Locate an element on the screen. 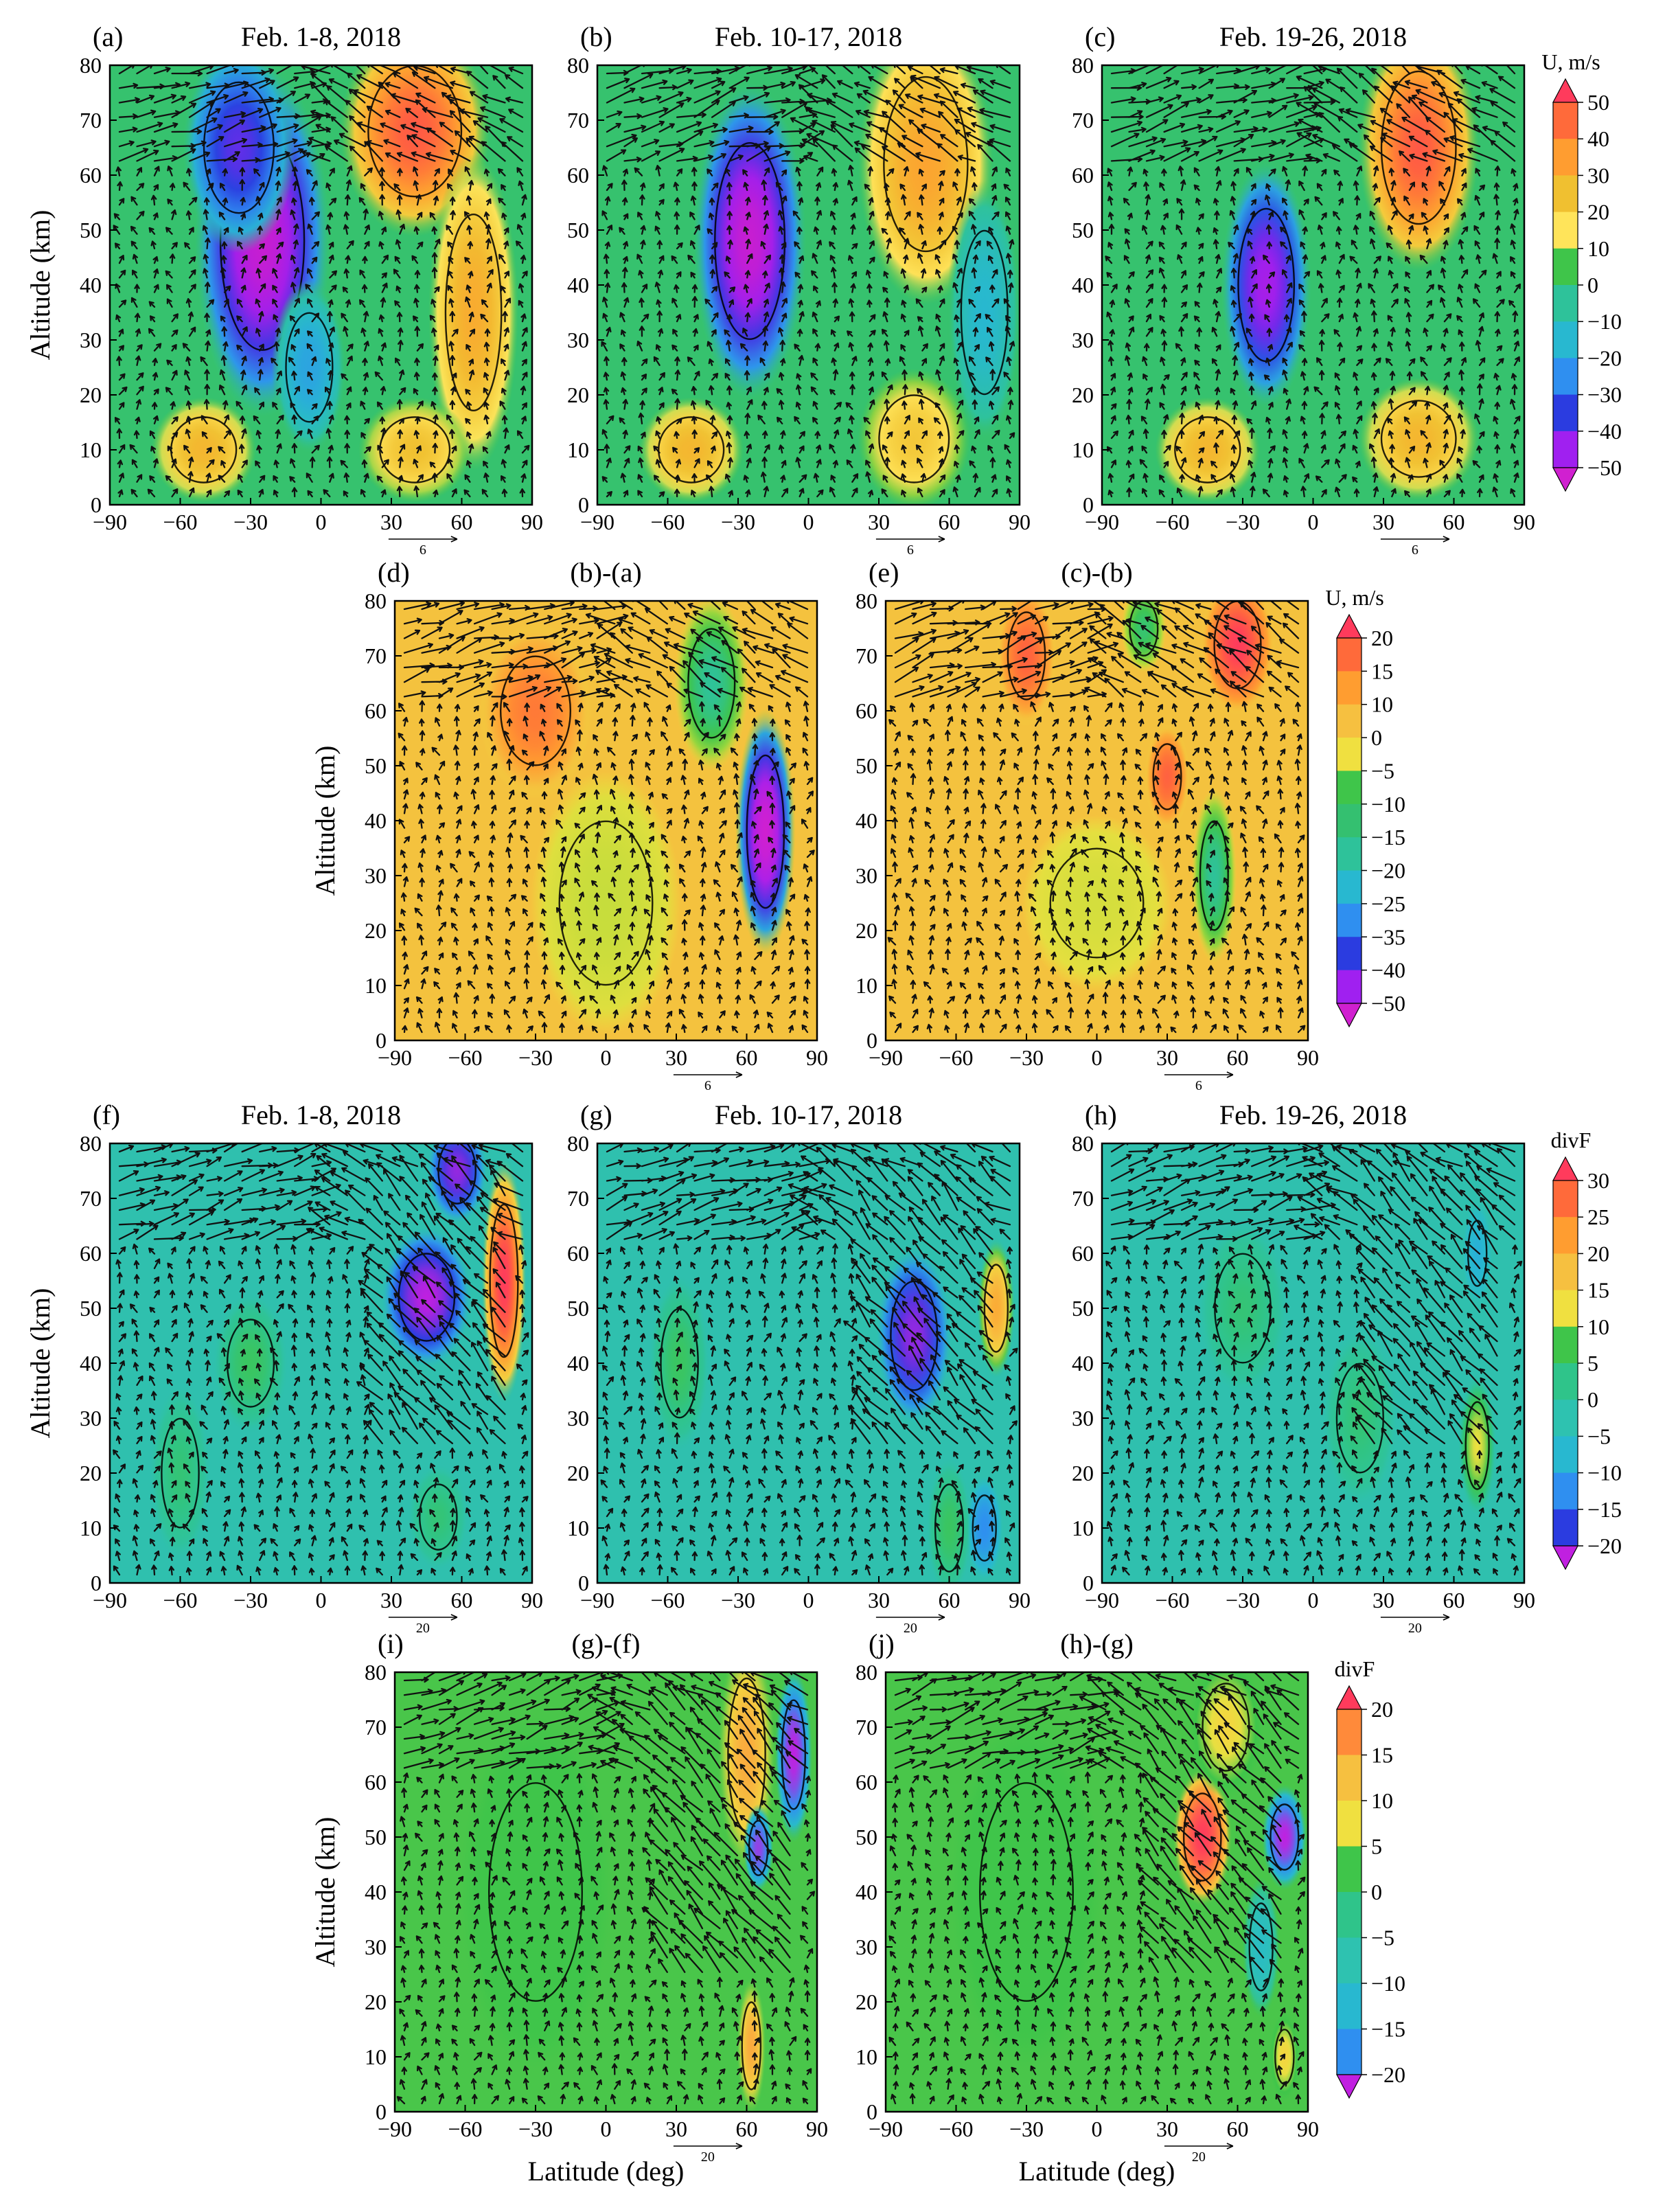  vector-scale-label-a: 6 is located at coordinates (423, 550).